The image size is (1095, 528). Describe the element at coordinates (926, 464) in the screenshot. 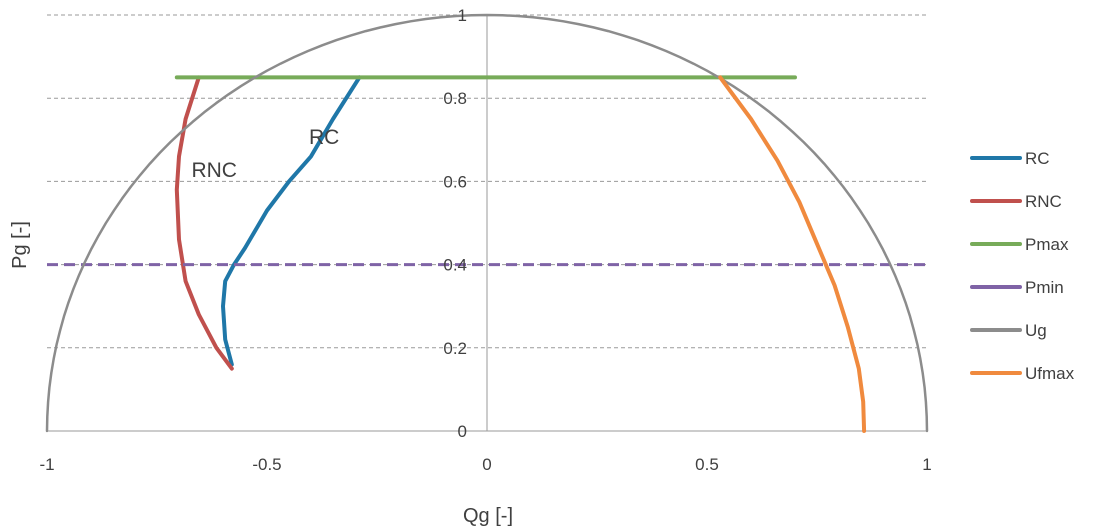

I see `x-tick-label-4: 1` at that location.